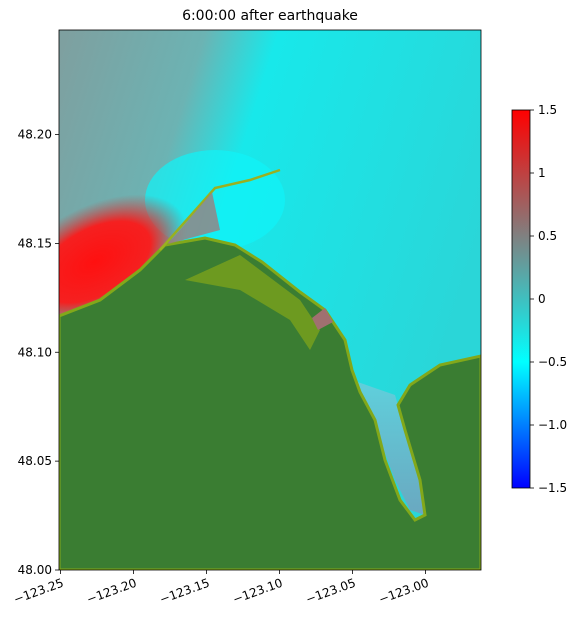 The image size is (584, 626). What do you see at coordinates (112, 591) in the screenshot?
I see `x-tick-label: −123.20` at bounding box center [112, 591].